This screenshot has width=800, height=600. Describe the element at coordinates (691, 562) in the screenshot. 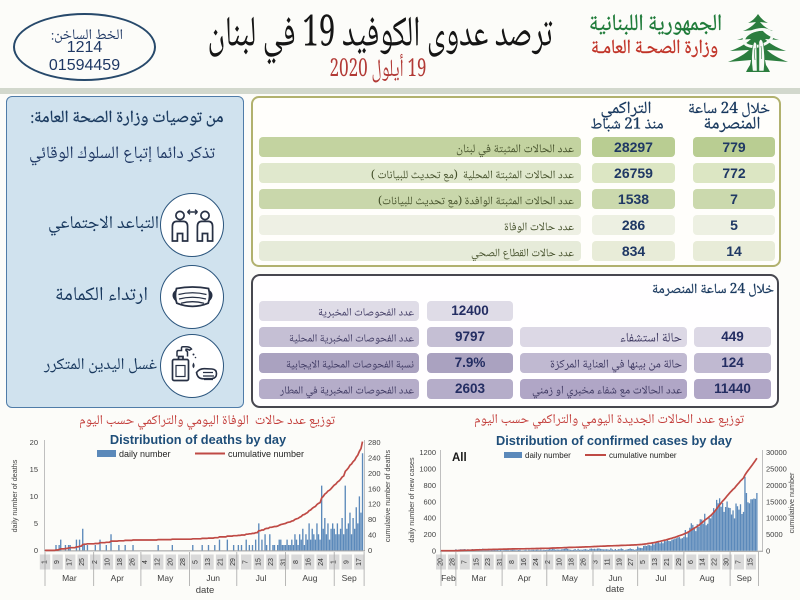

I see `svg-text: 6` at that location.